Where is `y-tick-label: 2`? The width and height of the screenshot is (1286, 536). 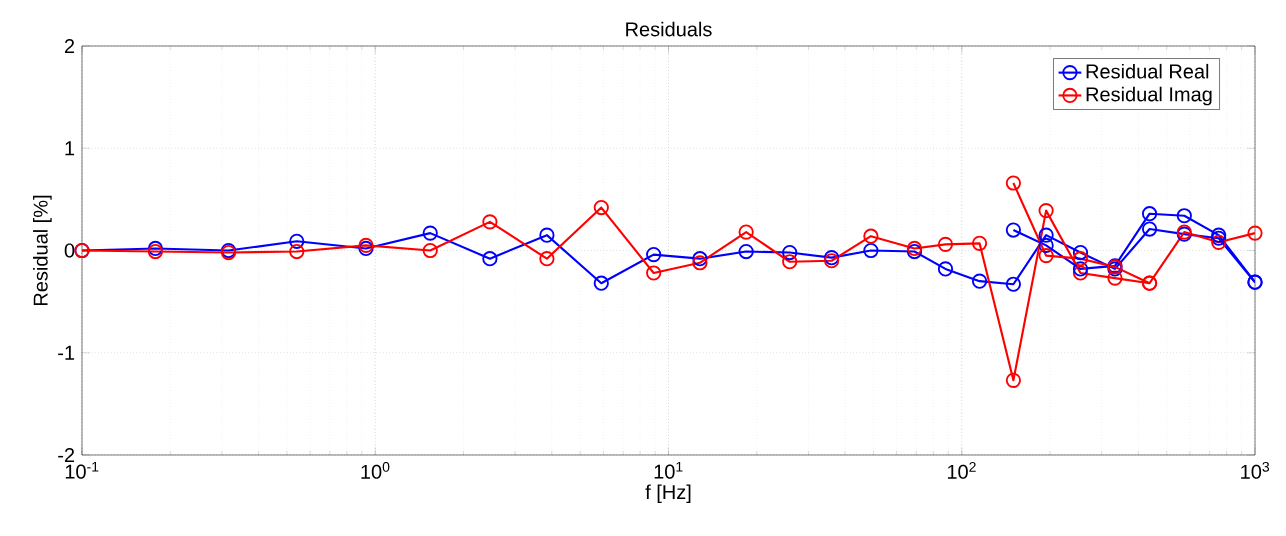
y-tick-label: 2 is located at coordinates (69, 46).